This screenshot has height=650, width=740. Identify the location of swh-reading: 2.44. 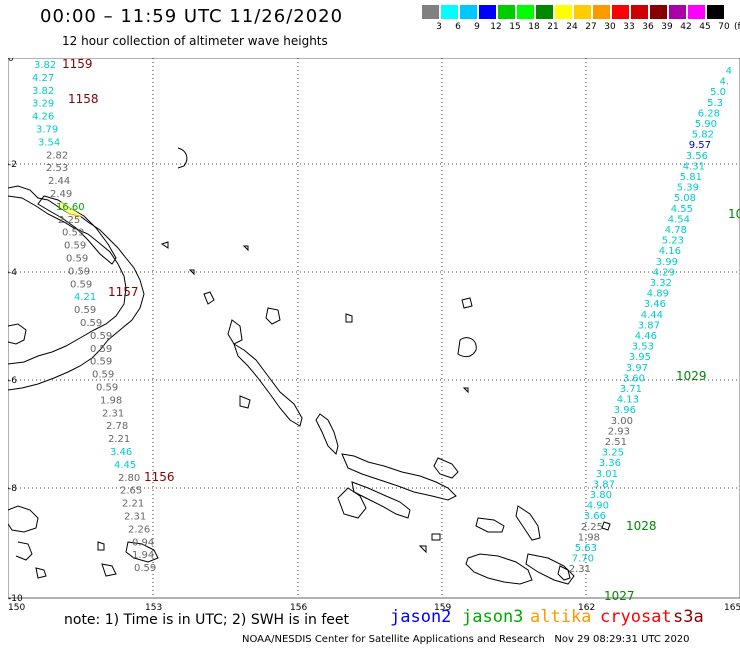
(59, 181).